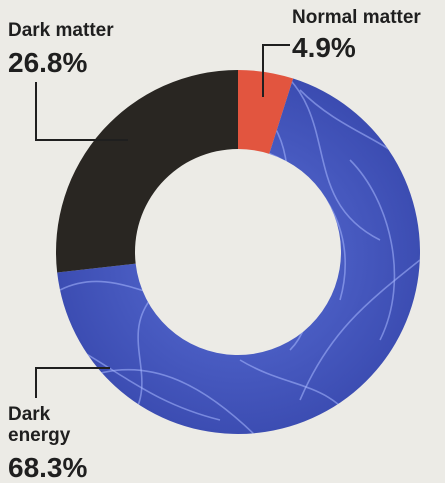  I want to click on value-dark-energy: 68.3%, so click(47, 467).